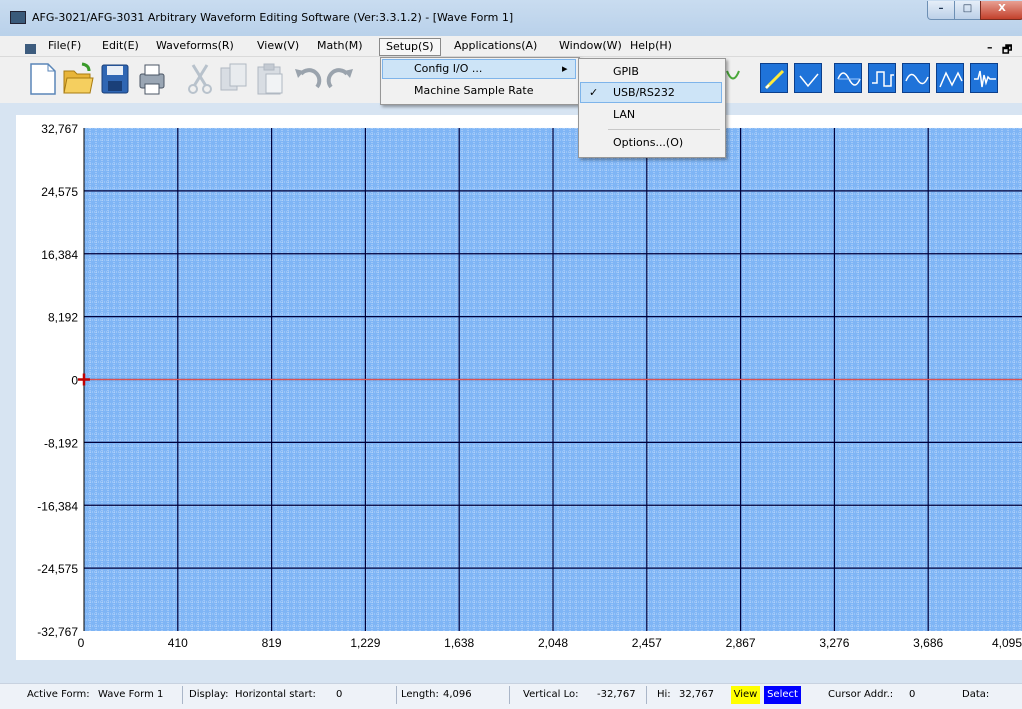 The image size is (1022, 709). What do you see at coordinates (131, 694) in the screenshot?
I see `status-active-form: Wave Form 1` at bounding box center [131, 694].